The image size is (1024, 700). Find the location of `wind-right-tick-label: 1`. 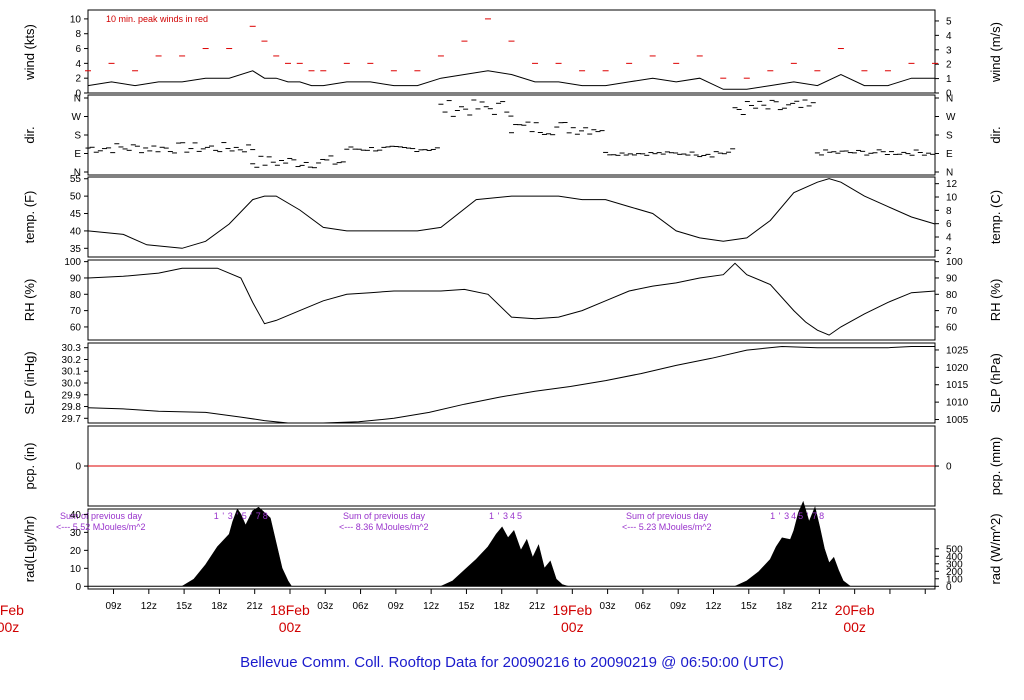

wind-right-tick-label: 1 is located at coordinates (949, 79).